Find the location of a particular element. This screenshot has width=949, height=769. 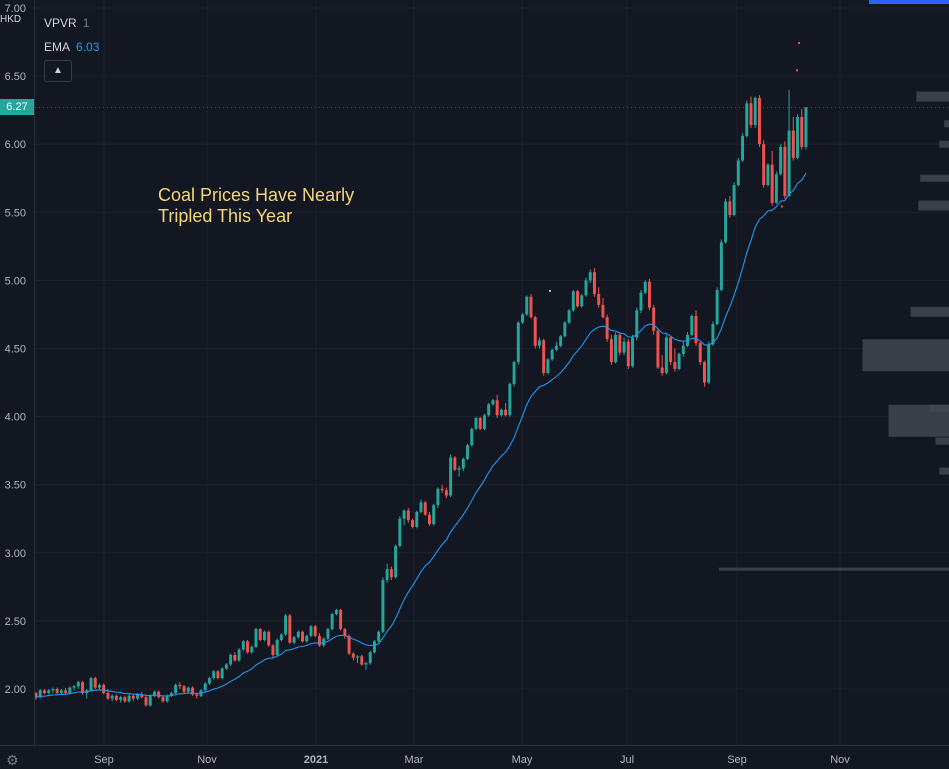

x-tick-label: Jul is located at coordinates (627, 760).